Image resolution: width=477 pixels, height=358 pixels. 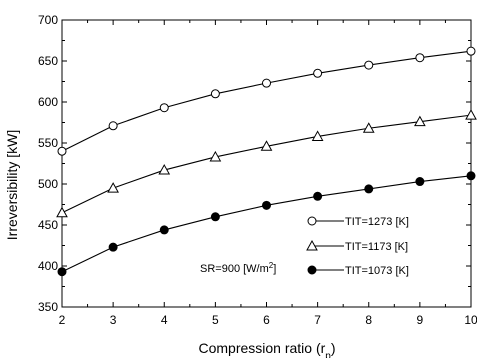 I want to click on x-tick-label: 2, so click(x=62, y=320).